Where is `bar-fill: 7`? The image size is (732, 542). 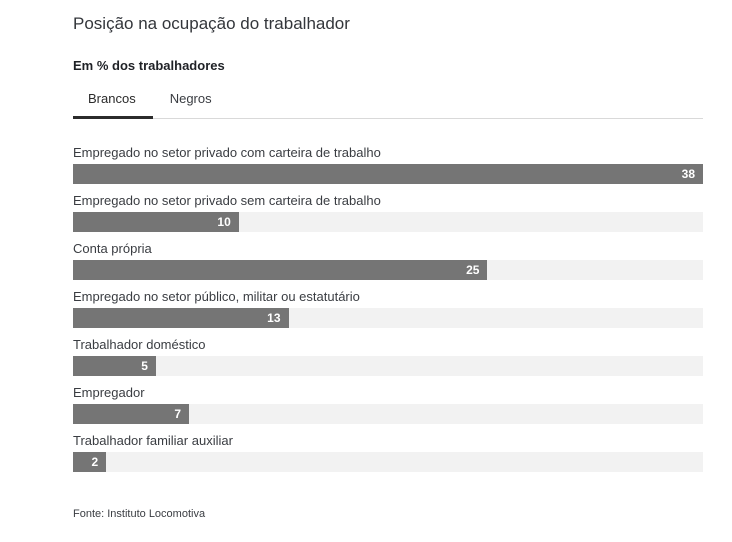
bar-fill: 7 is located at coordinates (131, 414).